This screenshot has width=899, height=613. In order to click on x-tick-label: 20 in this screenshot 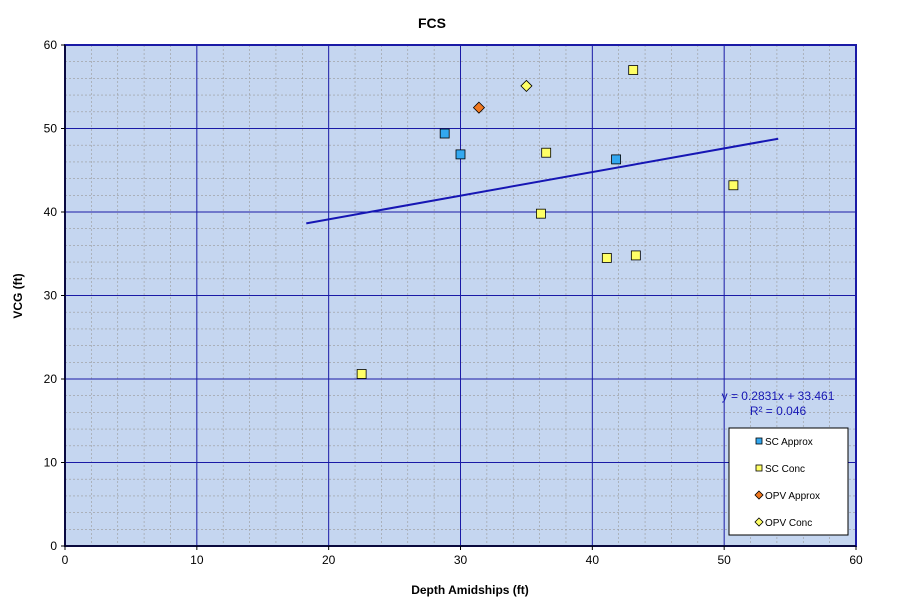, I will do `click(329, 560)`.